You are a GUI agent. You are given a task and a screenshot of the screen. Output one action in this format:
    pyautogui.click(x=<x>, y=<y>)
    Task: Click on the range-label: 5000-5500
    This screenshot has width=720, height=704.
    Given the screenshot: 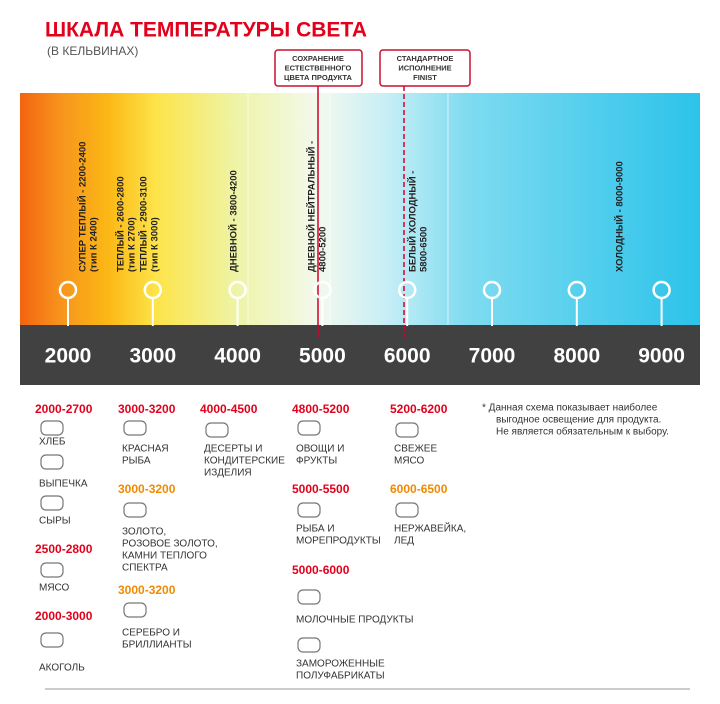 What is the action you would take?
    pyautogui.click(x=321, y=489)
    